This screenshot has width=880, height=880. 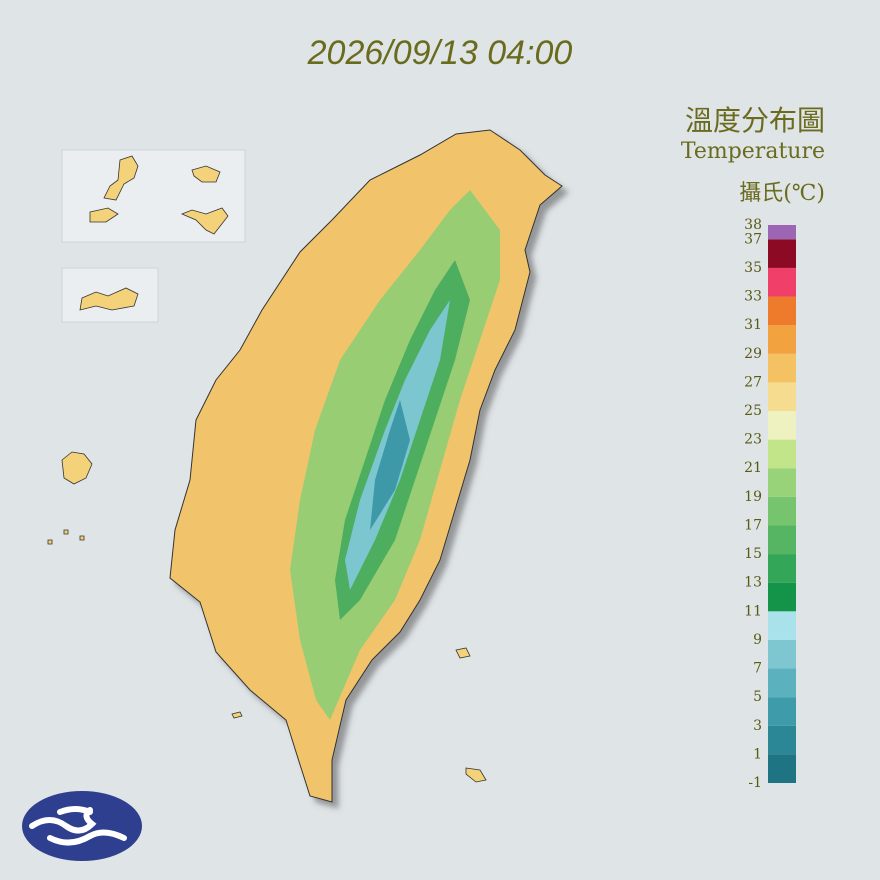 I want to click on legend-tick-label: 21, so click(x=753, y=468).